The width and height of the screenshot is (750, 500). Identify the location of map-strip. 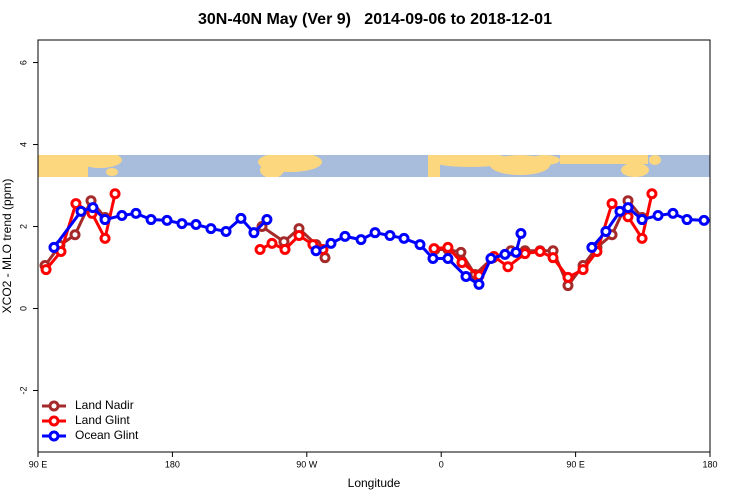
(374, 166).